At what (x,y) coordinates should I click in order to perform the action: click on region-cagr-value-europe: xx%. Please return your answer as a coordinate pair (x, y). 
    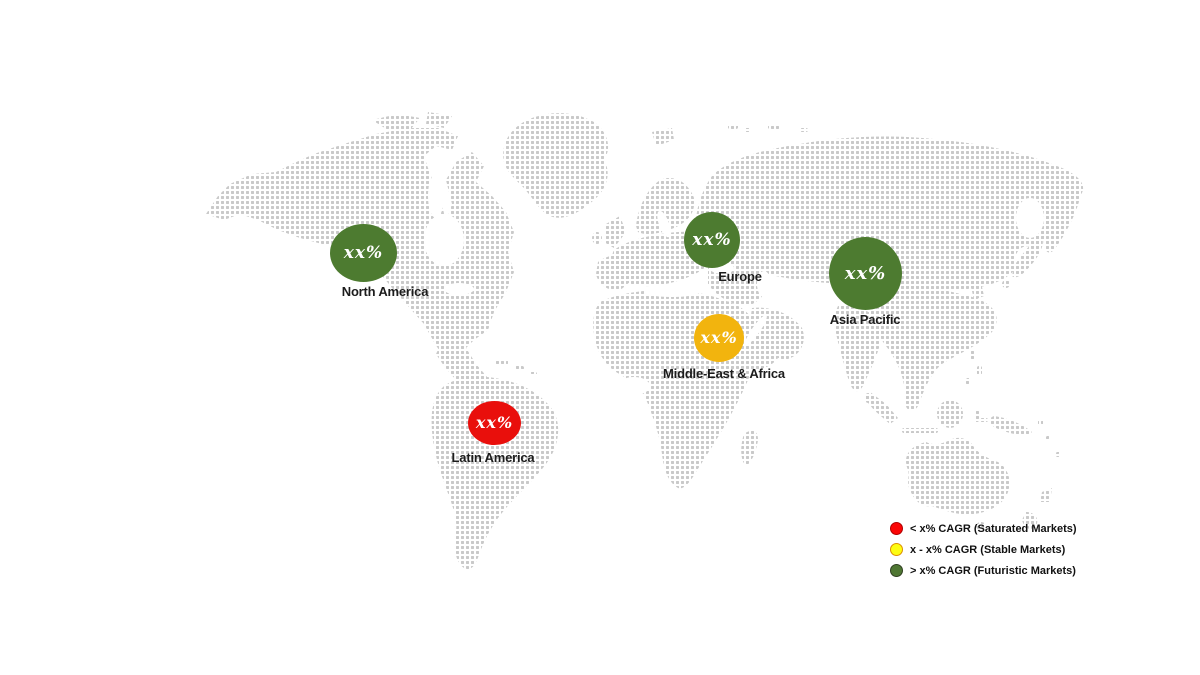
    Looking at the image, I should click on (712, 239).